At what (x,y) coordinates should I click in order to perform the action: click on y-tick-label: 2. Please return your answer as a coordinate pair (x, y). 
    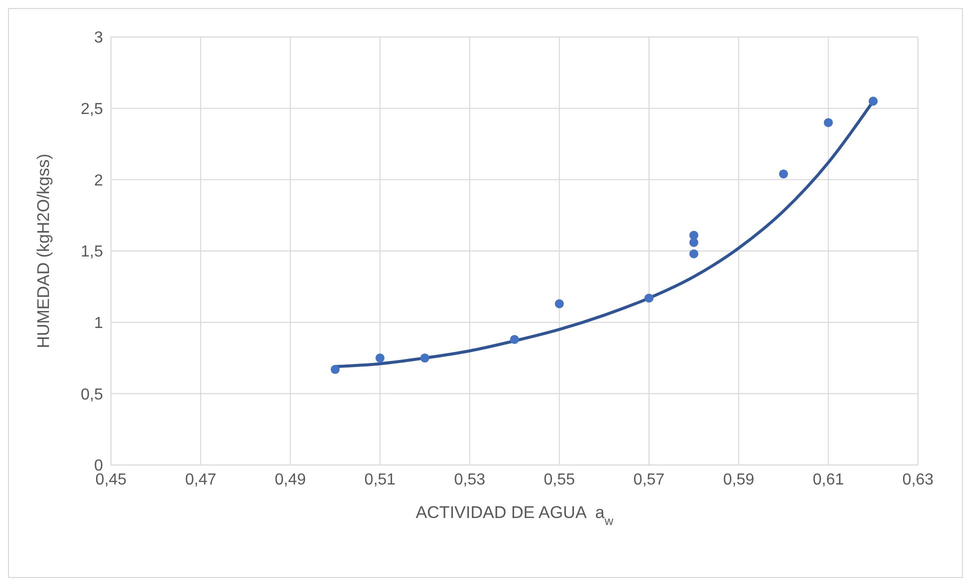
    Looking at the image, I should click on (99, 181).